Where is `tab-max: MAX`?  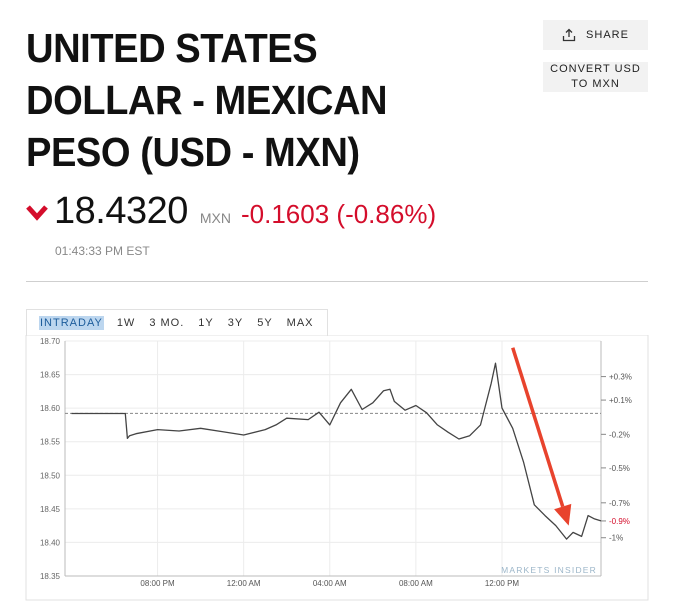
tab-max: MAX is located at coordinates (300, 323).